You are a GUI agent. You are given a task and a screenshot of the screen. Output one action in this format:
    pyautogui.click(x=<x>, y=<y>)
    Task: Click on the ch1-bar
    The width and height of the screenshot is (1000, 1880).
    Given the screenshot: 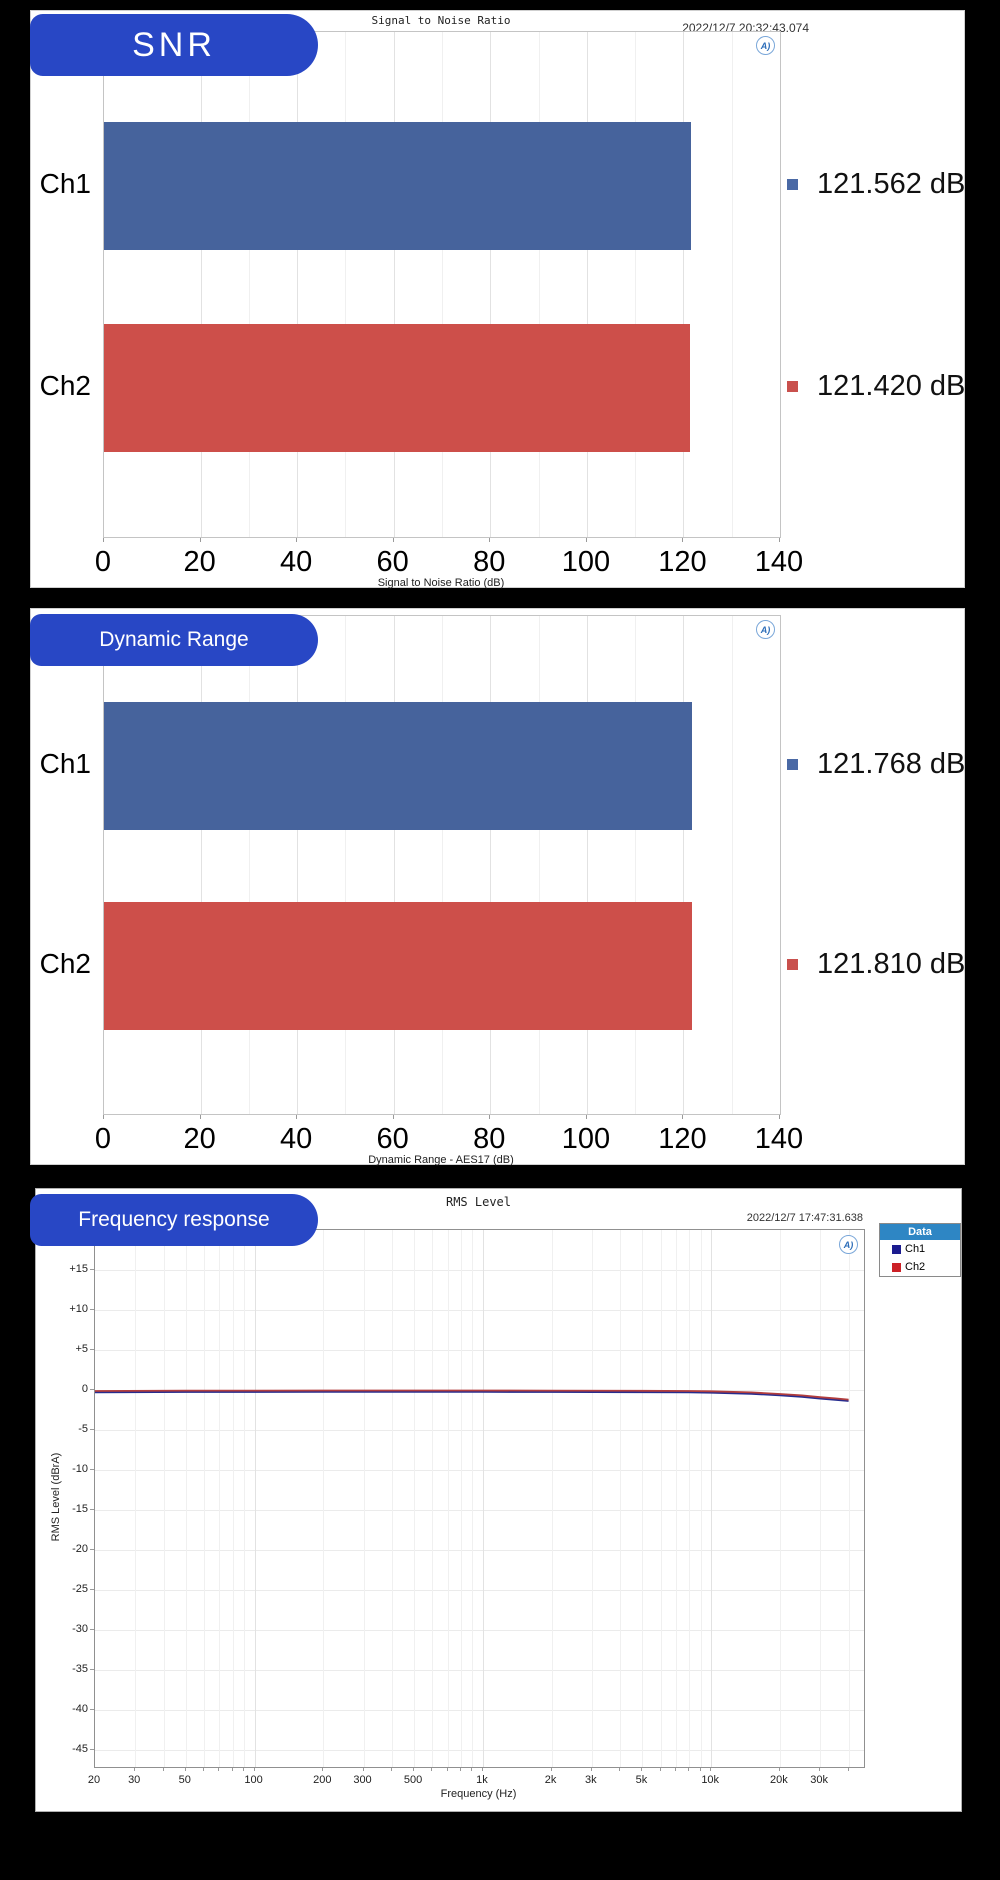 What is the action you would take?
    pyautogui.click(x=397, y=186)
    